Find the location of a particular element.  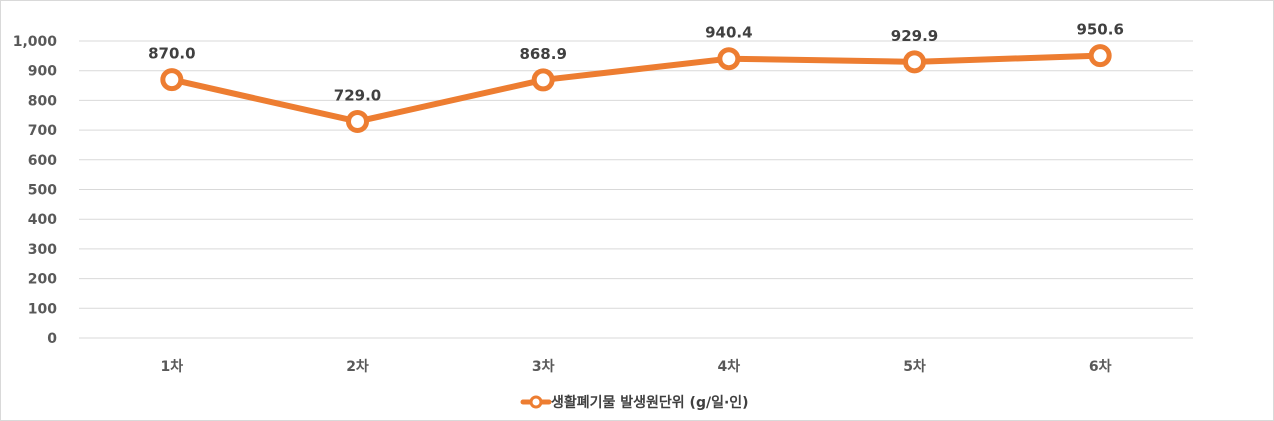

x-tick-label: 4차 is located at coordinates (729, 367).